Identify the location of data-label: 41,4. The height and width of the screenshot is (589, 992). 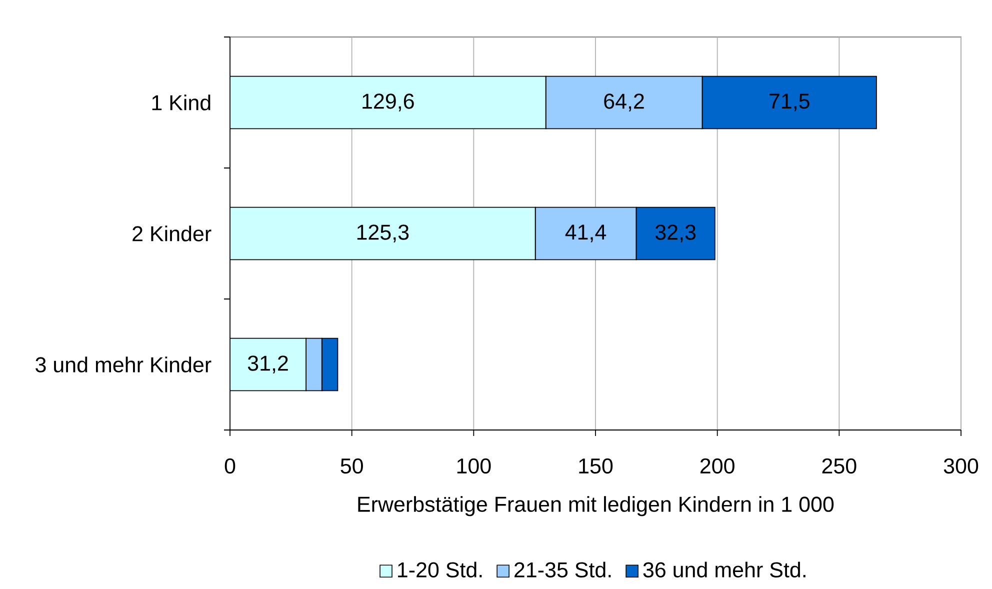
(585, 233).